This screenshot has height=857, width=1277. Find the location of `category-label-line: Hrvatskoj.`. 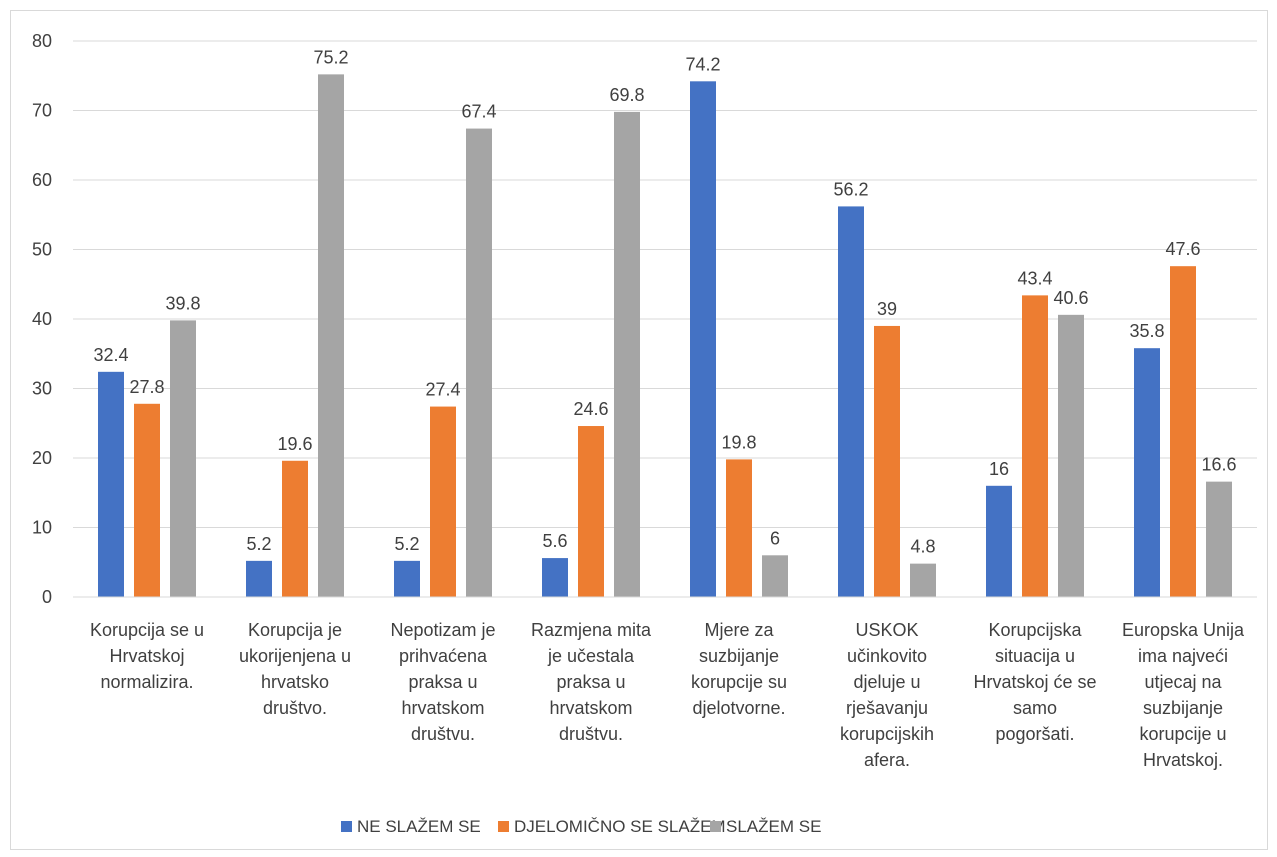

category-label-line: Hrvatskoj. is located at coordinates (1183, 760).